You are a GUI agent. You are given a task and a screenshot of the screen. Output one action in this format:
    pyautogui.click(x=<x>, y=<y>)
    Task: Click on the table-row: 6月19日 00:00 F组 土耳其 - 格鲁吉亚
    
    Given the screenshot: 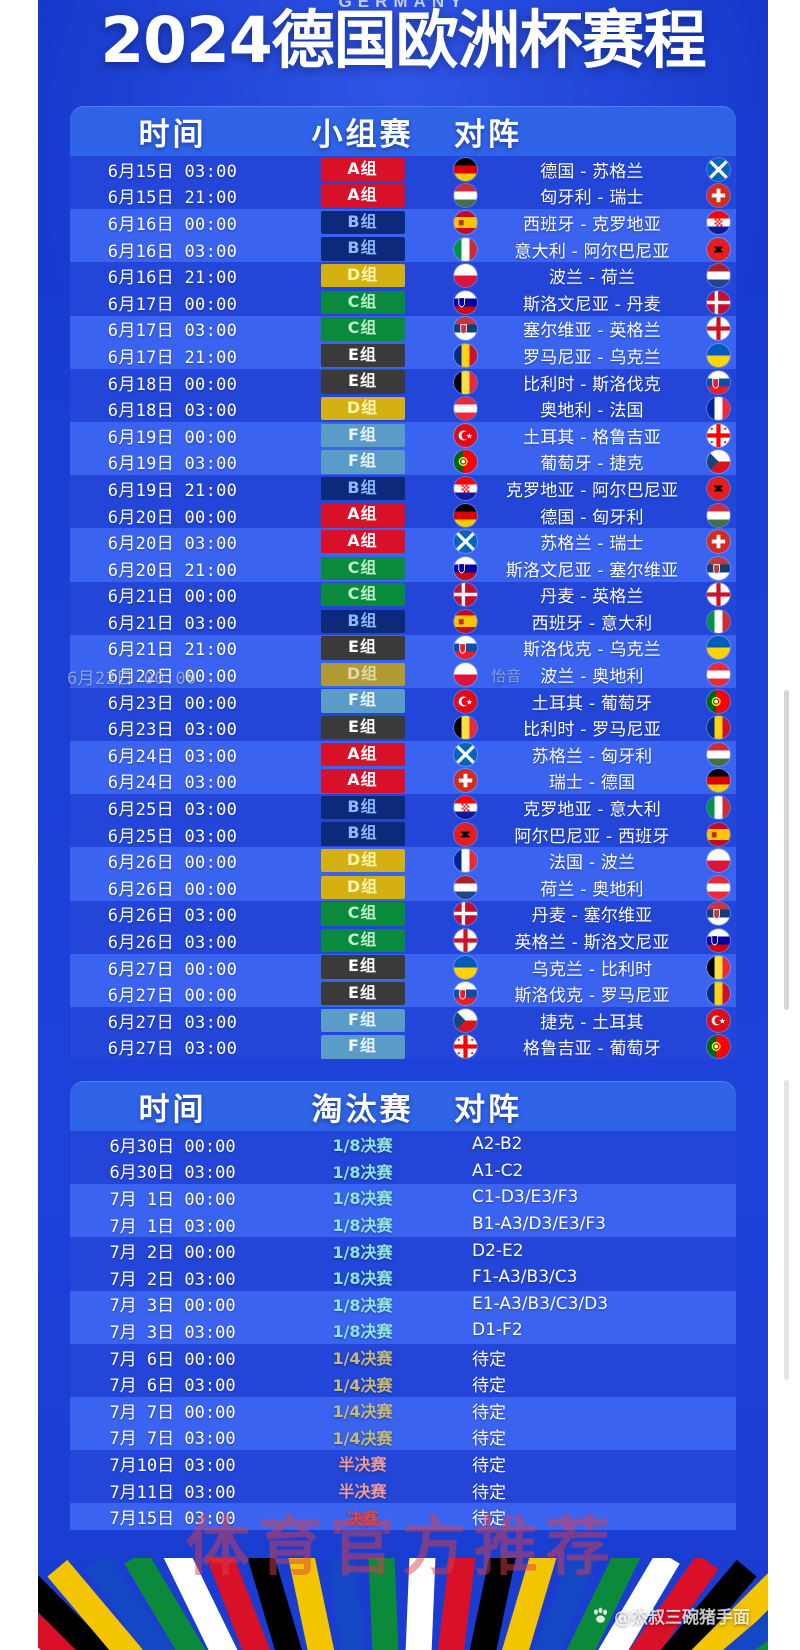 What is the action you would take?
    pyautogui.click(x=403, y=435)
    